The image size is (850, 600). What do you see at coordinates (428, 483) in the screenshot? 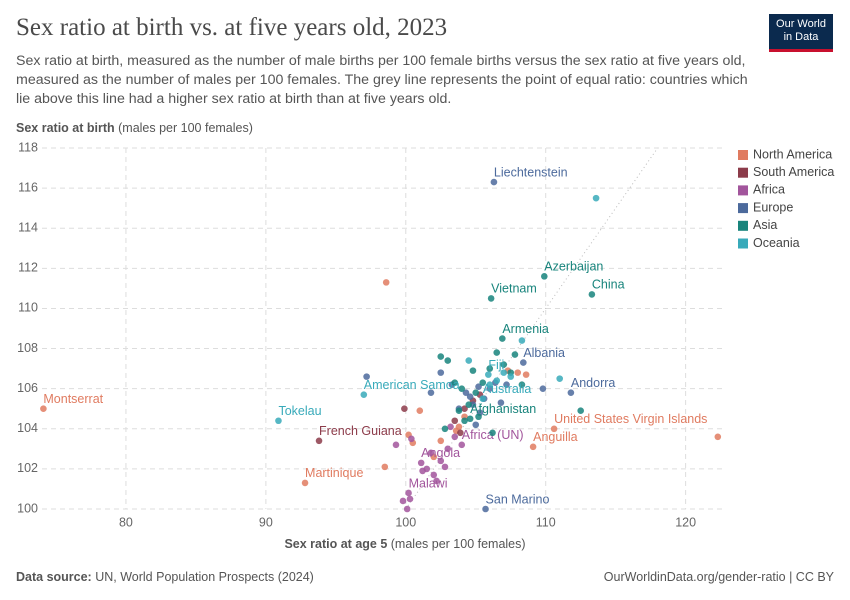
I see `point-label: Malawi` at bounding box center [428, 483].